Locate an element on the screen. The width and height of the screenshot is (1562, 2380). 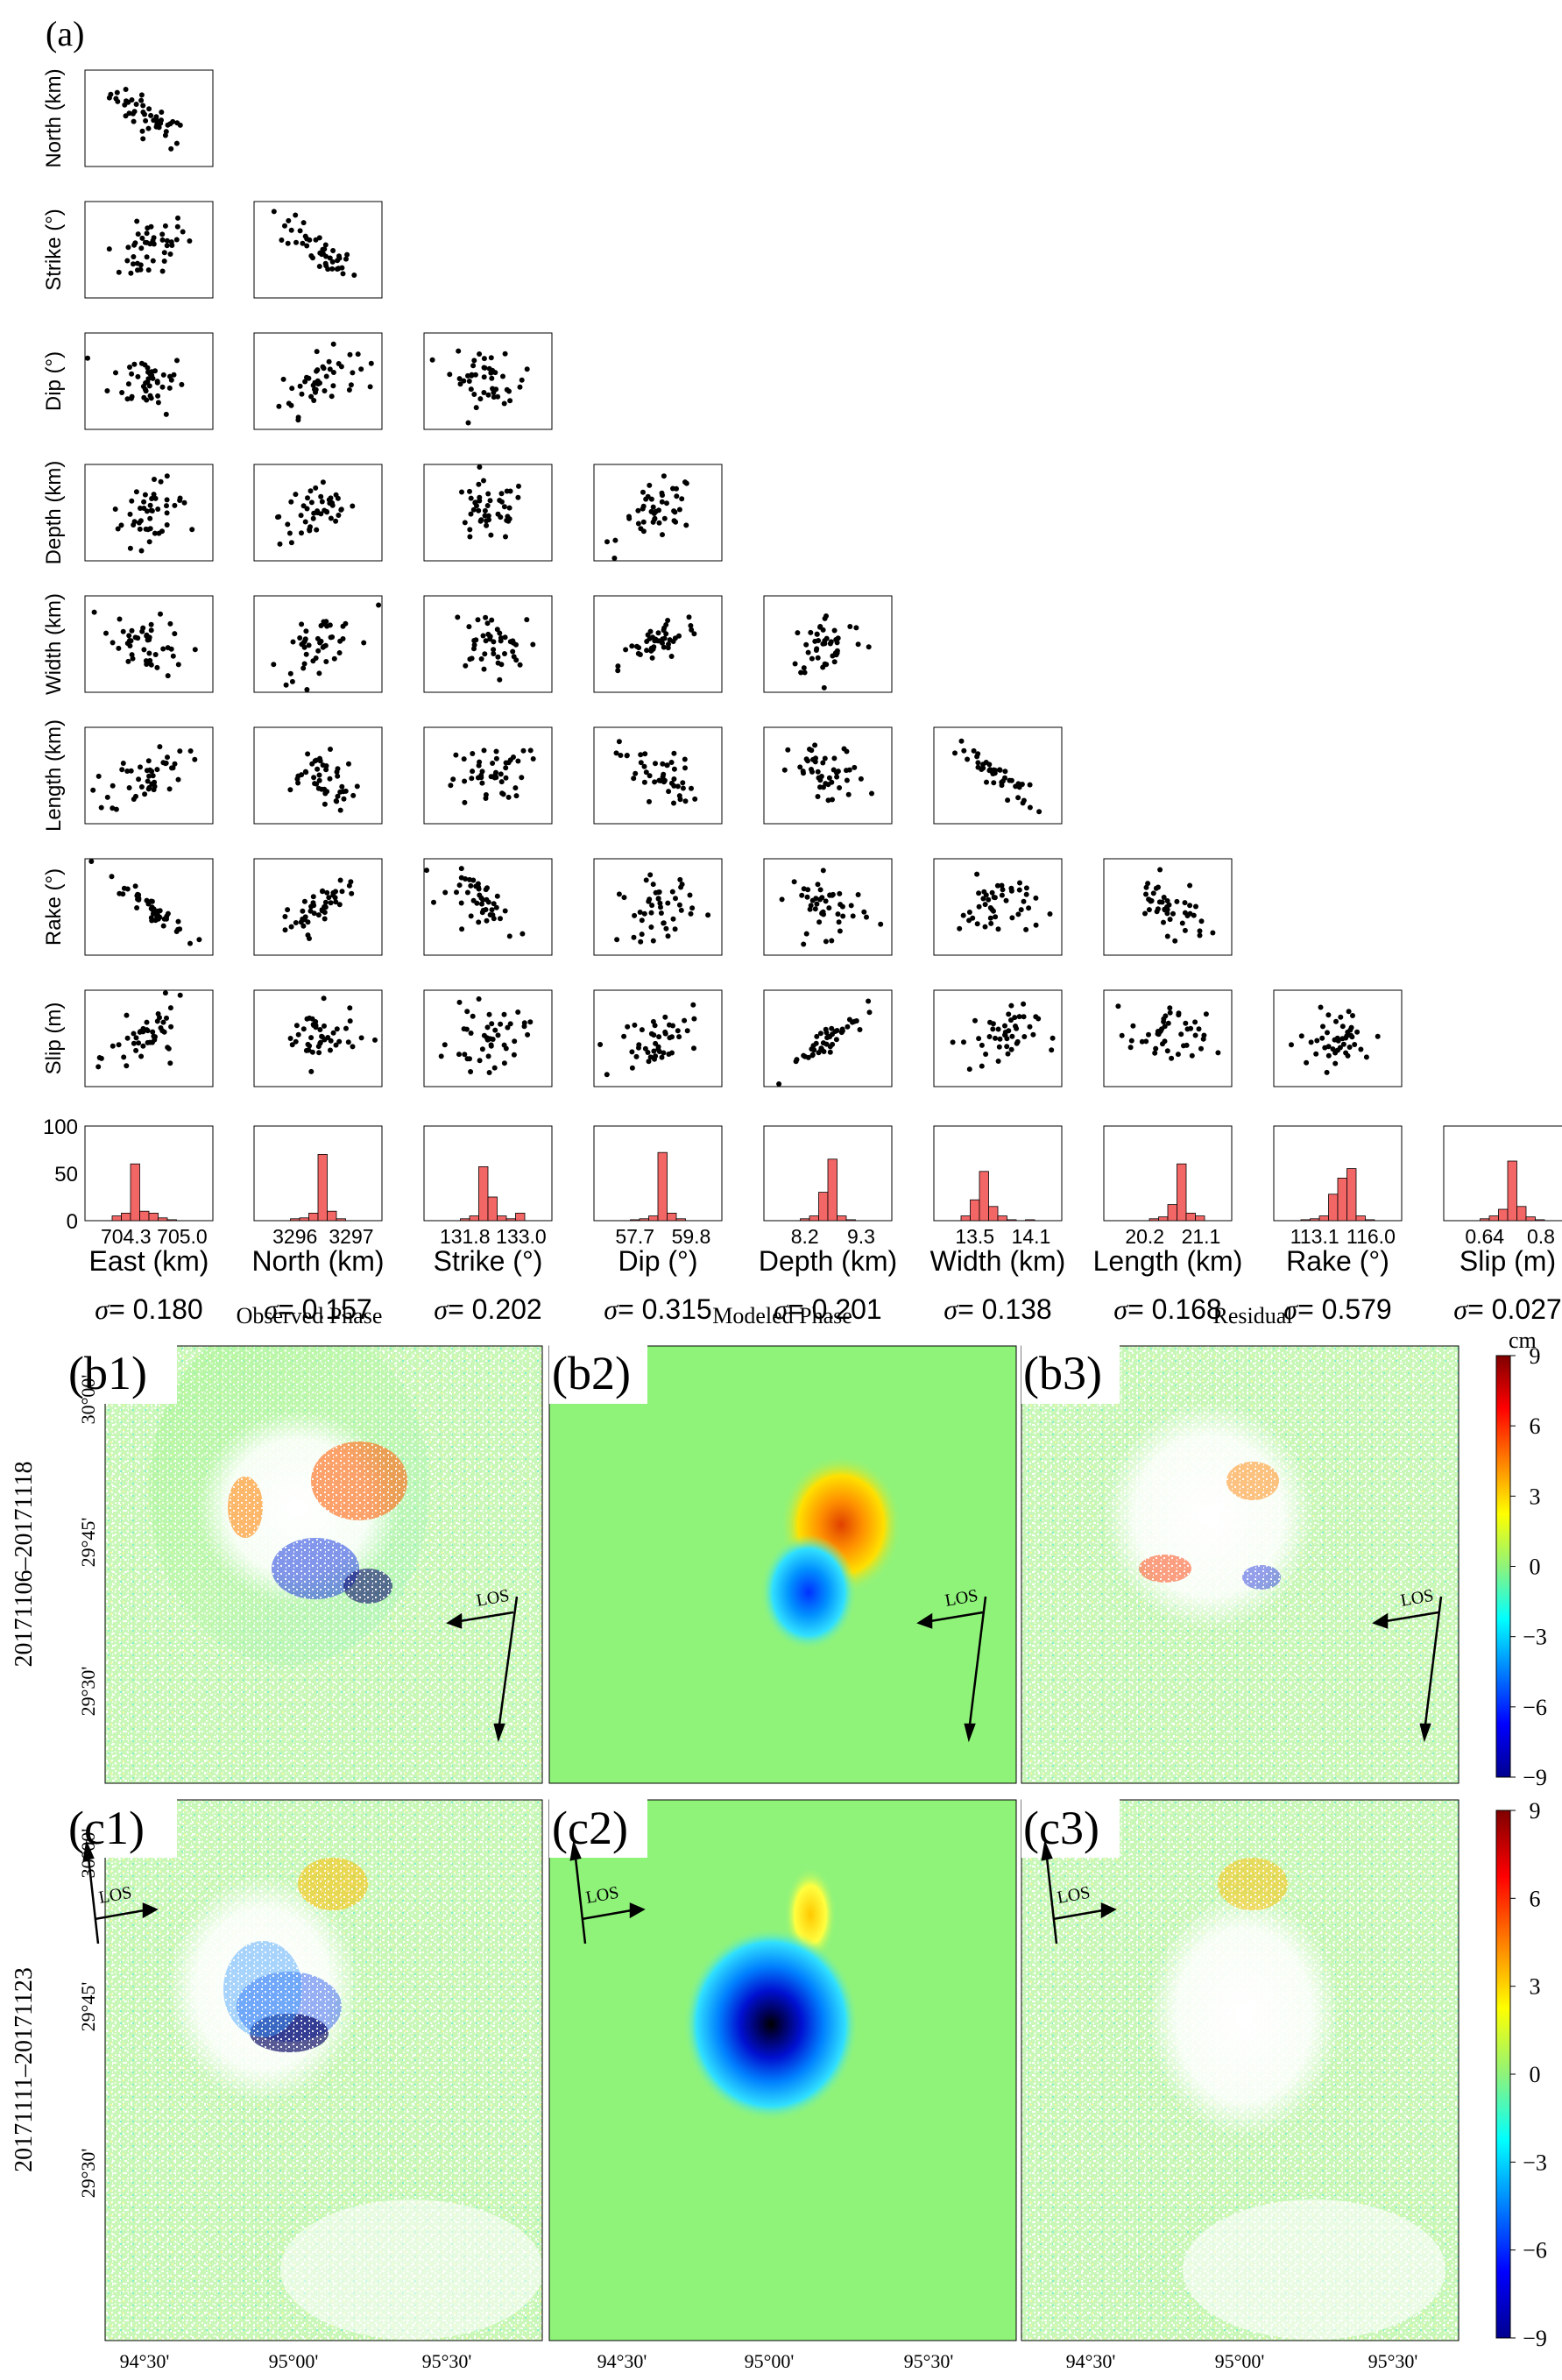
panel-label-c3: (c3) is located at coordinates (1061, 1828).